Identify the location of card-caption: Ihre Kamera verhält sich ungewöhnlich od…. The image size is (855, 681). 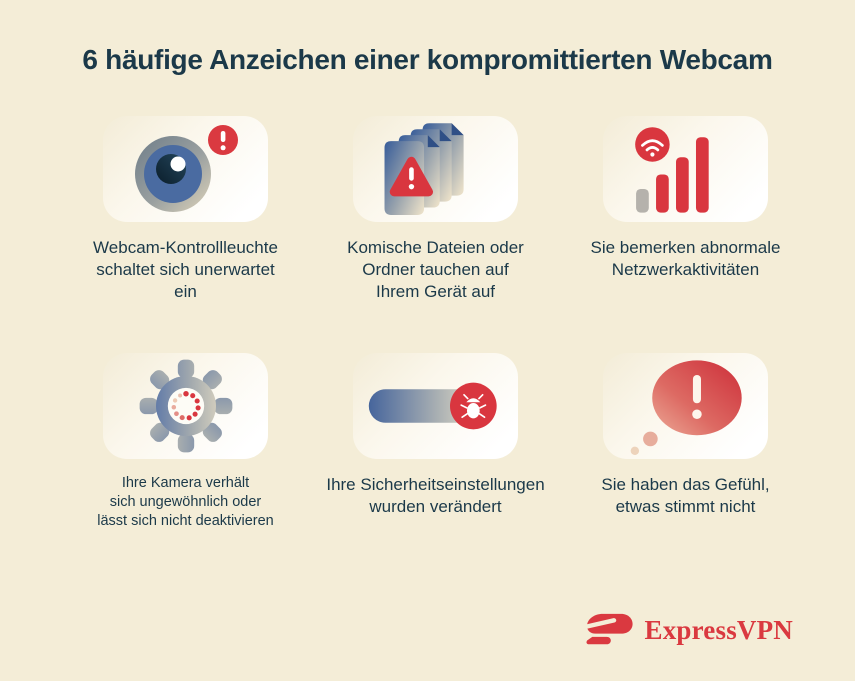
(185, 502).